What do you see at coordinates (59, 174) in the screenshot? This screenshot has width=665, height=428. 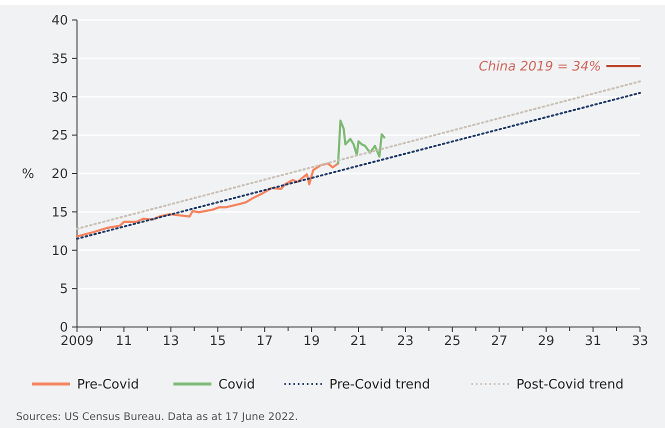 I see `y-tick-label: 20` at bounding box center [59, 174].